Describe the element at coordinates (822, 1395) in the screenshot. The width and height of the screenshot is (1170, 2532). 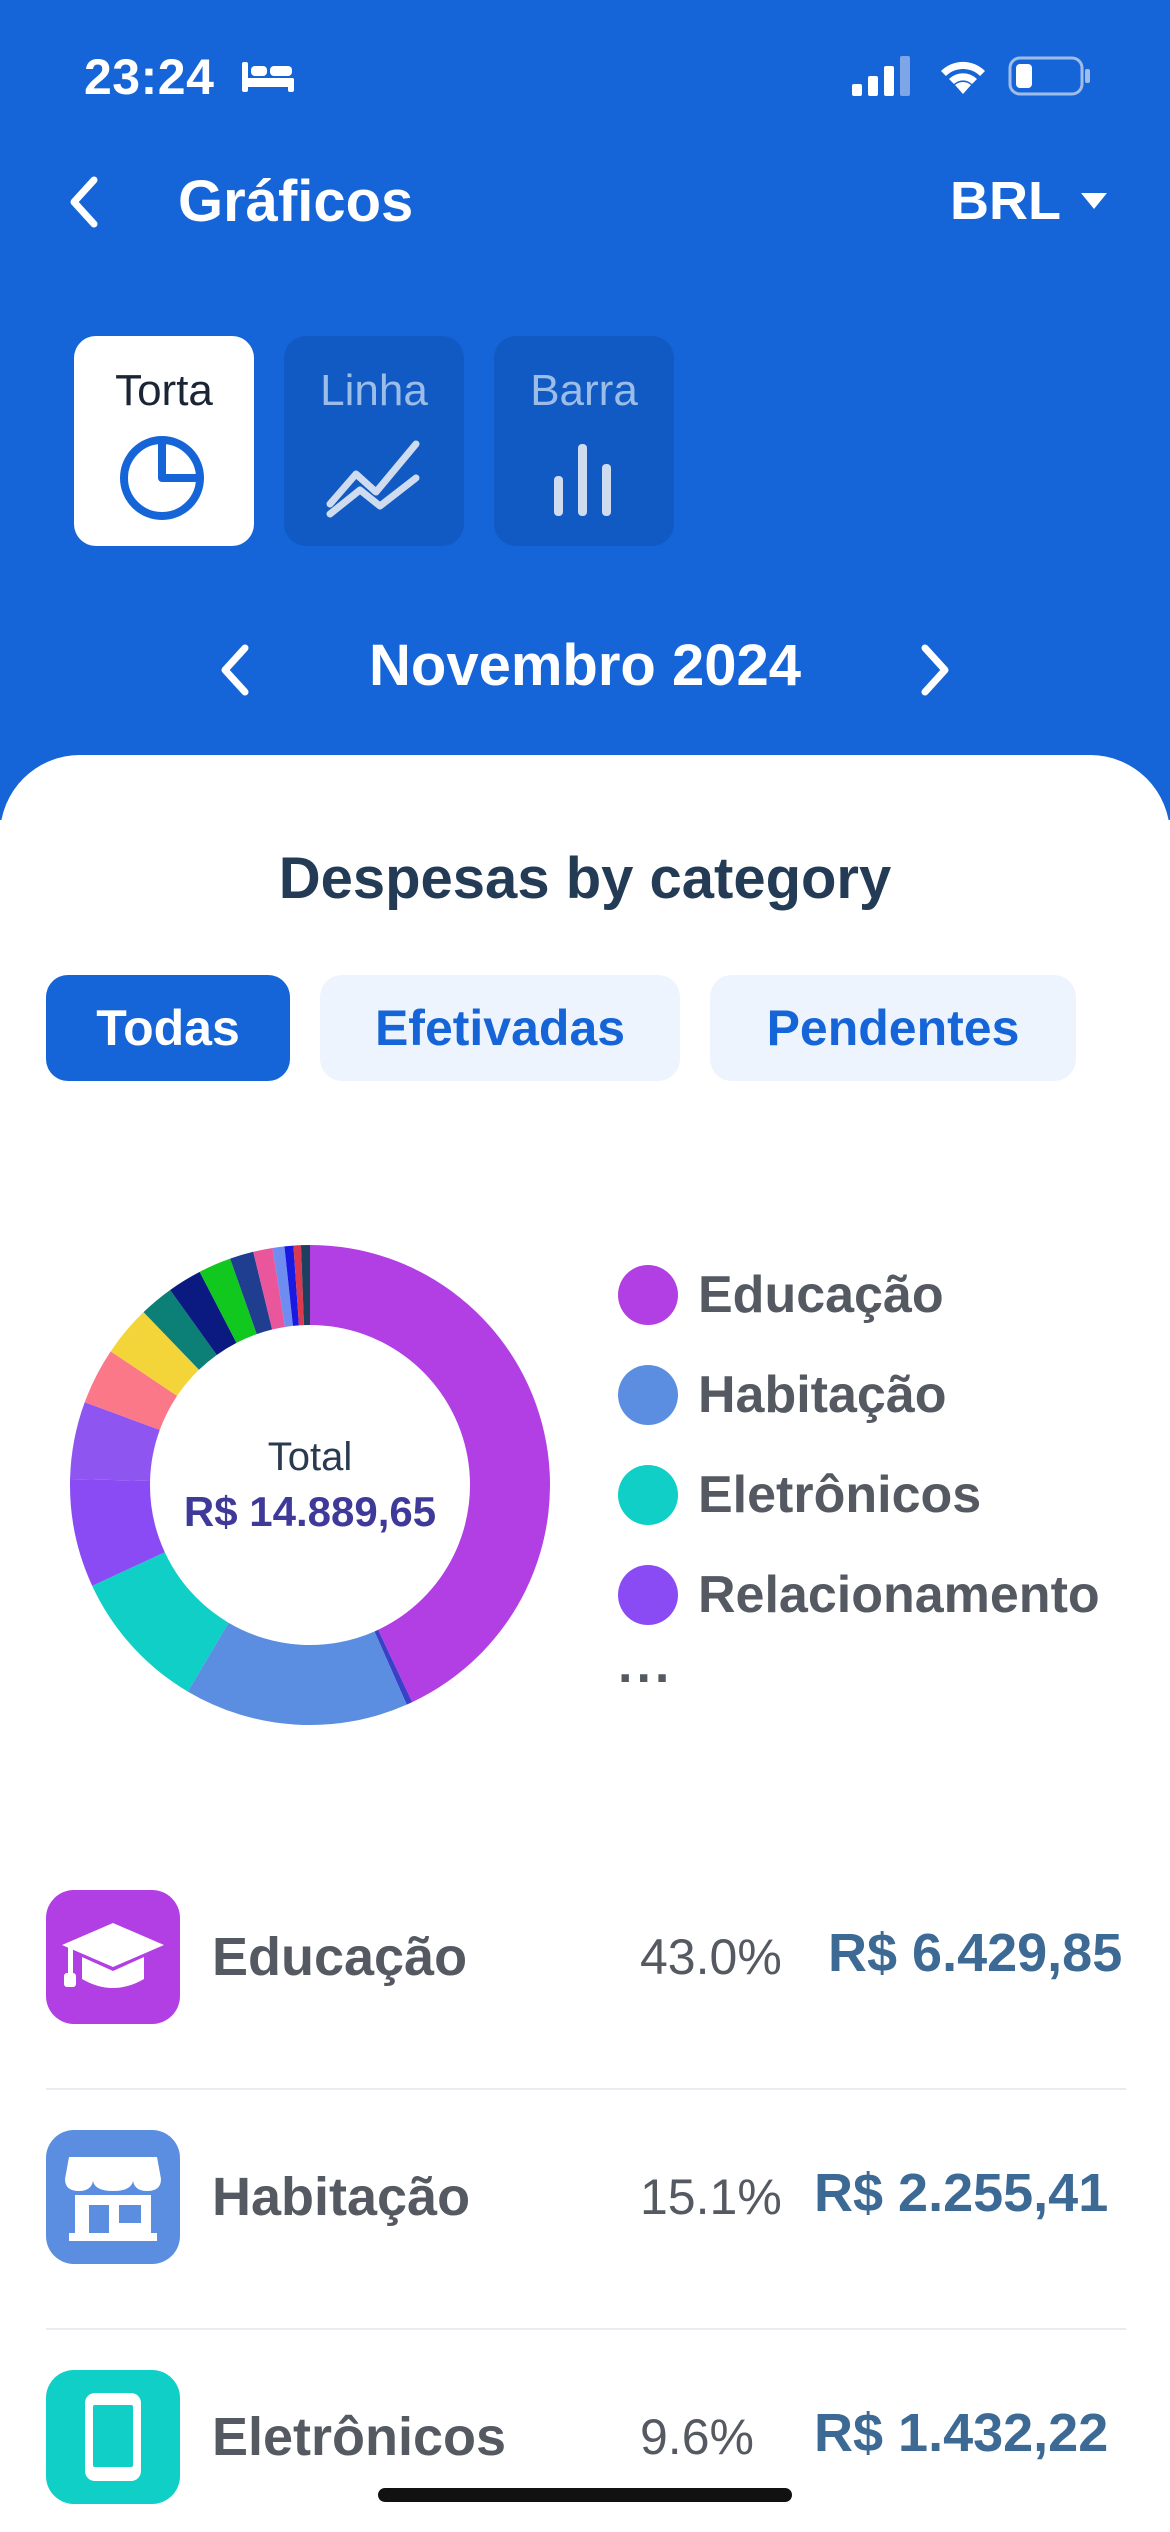
I see `legend-label: Habitação` at that location.